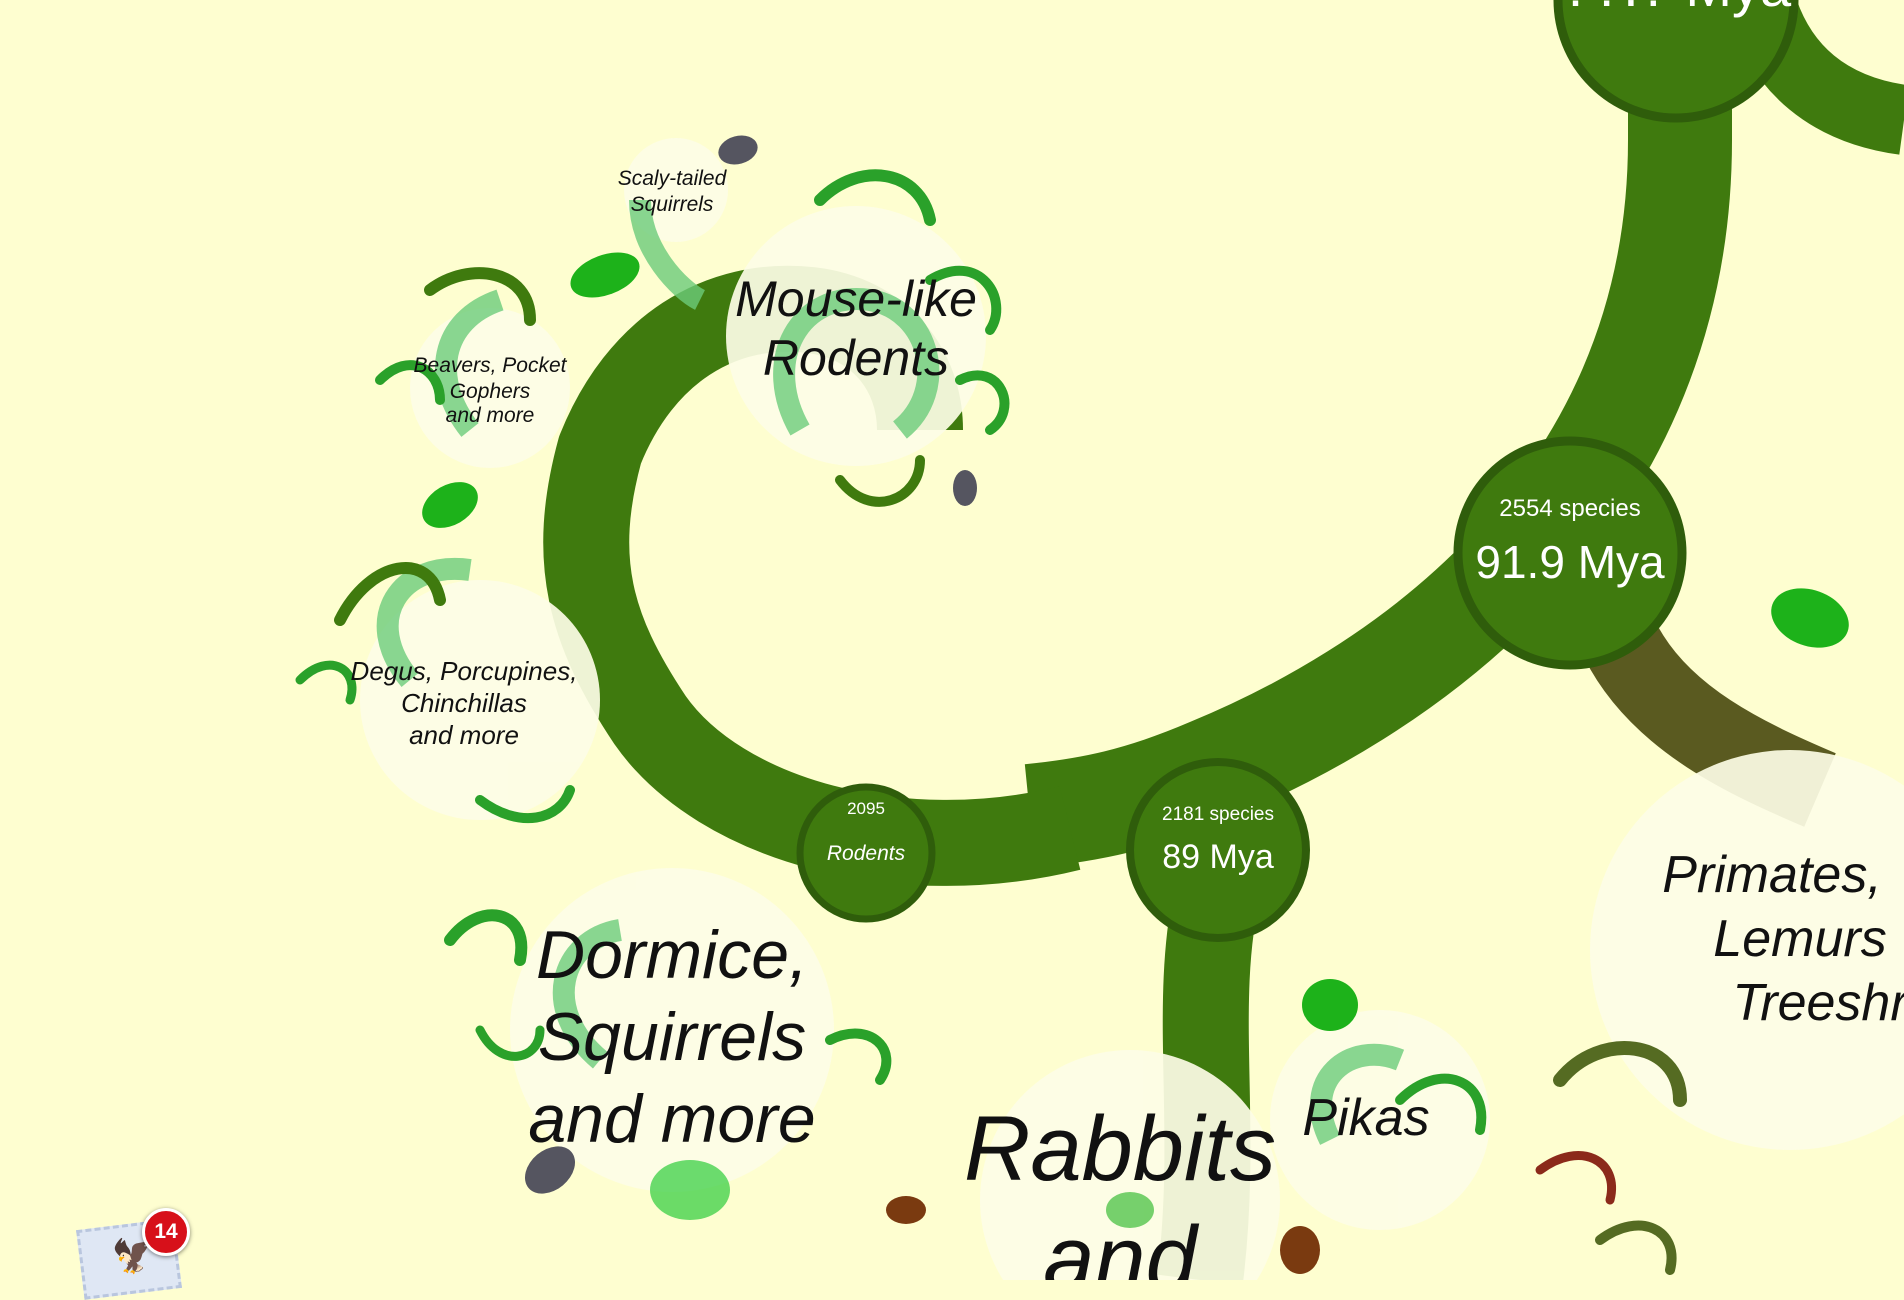  What do you see at coordinates (1818, 1003) in the screenshot?
I see `label-line: Treeshr` at bounding box center [1818, 1003].